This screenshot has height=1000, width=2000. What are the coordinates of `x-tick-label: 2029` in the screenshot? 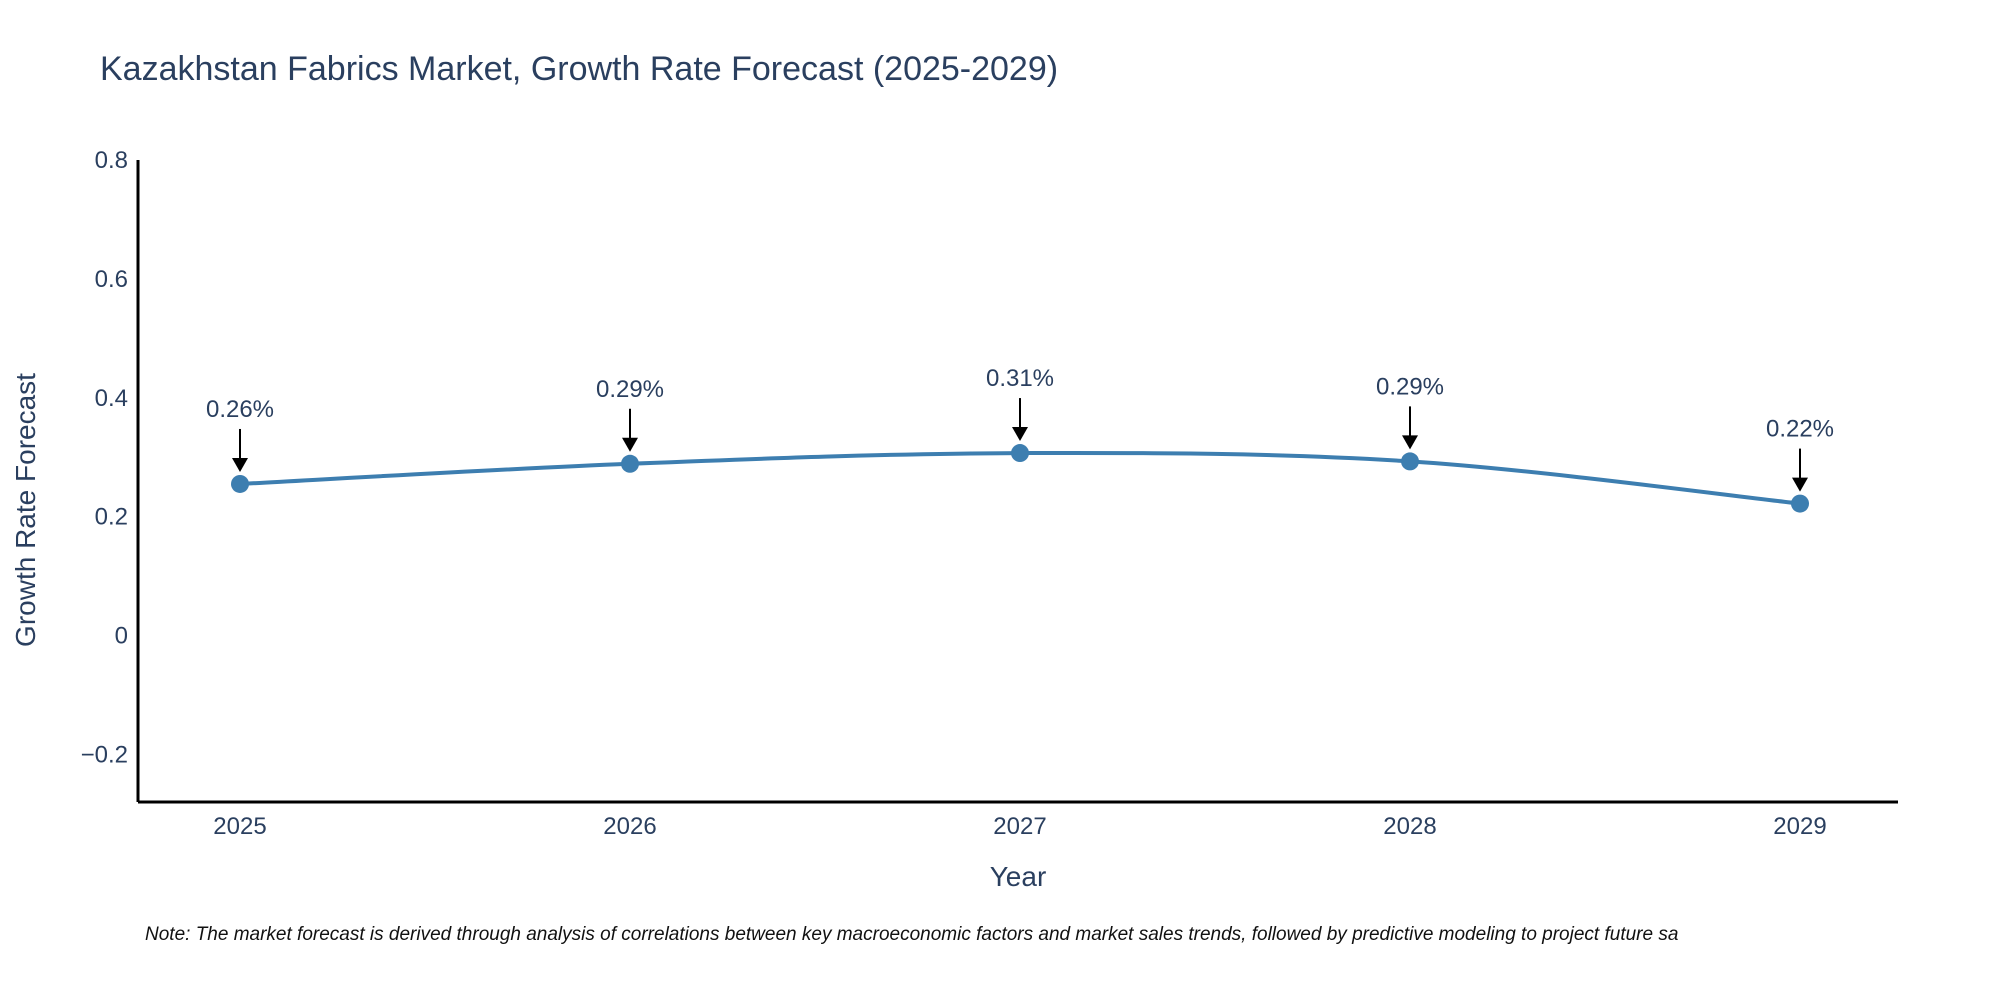 It's located at (1799, 826).